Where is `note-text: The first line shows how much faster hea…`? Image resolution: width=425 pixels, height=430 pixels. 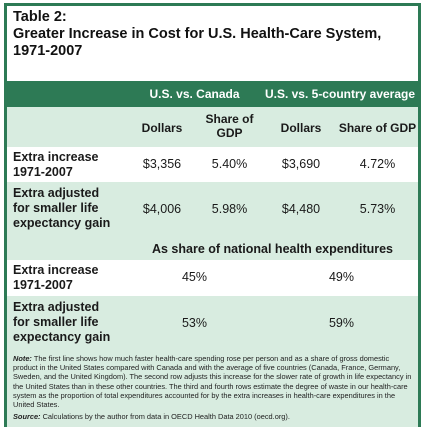
note-text: The first line shows how much faster hea… is located at coordinates (212, 382).